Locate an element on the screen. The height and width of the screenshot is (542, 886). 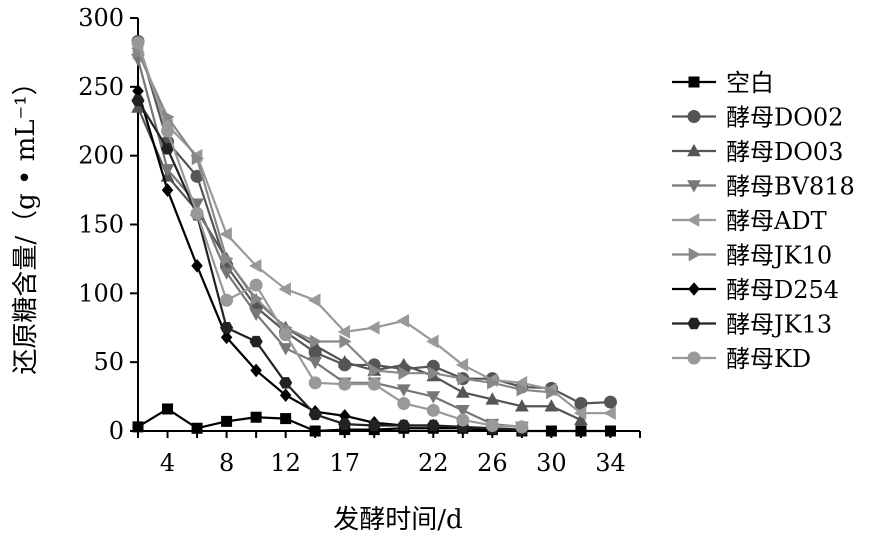
legend-label: 酵母BV818 is located at coordinates (790, 187).